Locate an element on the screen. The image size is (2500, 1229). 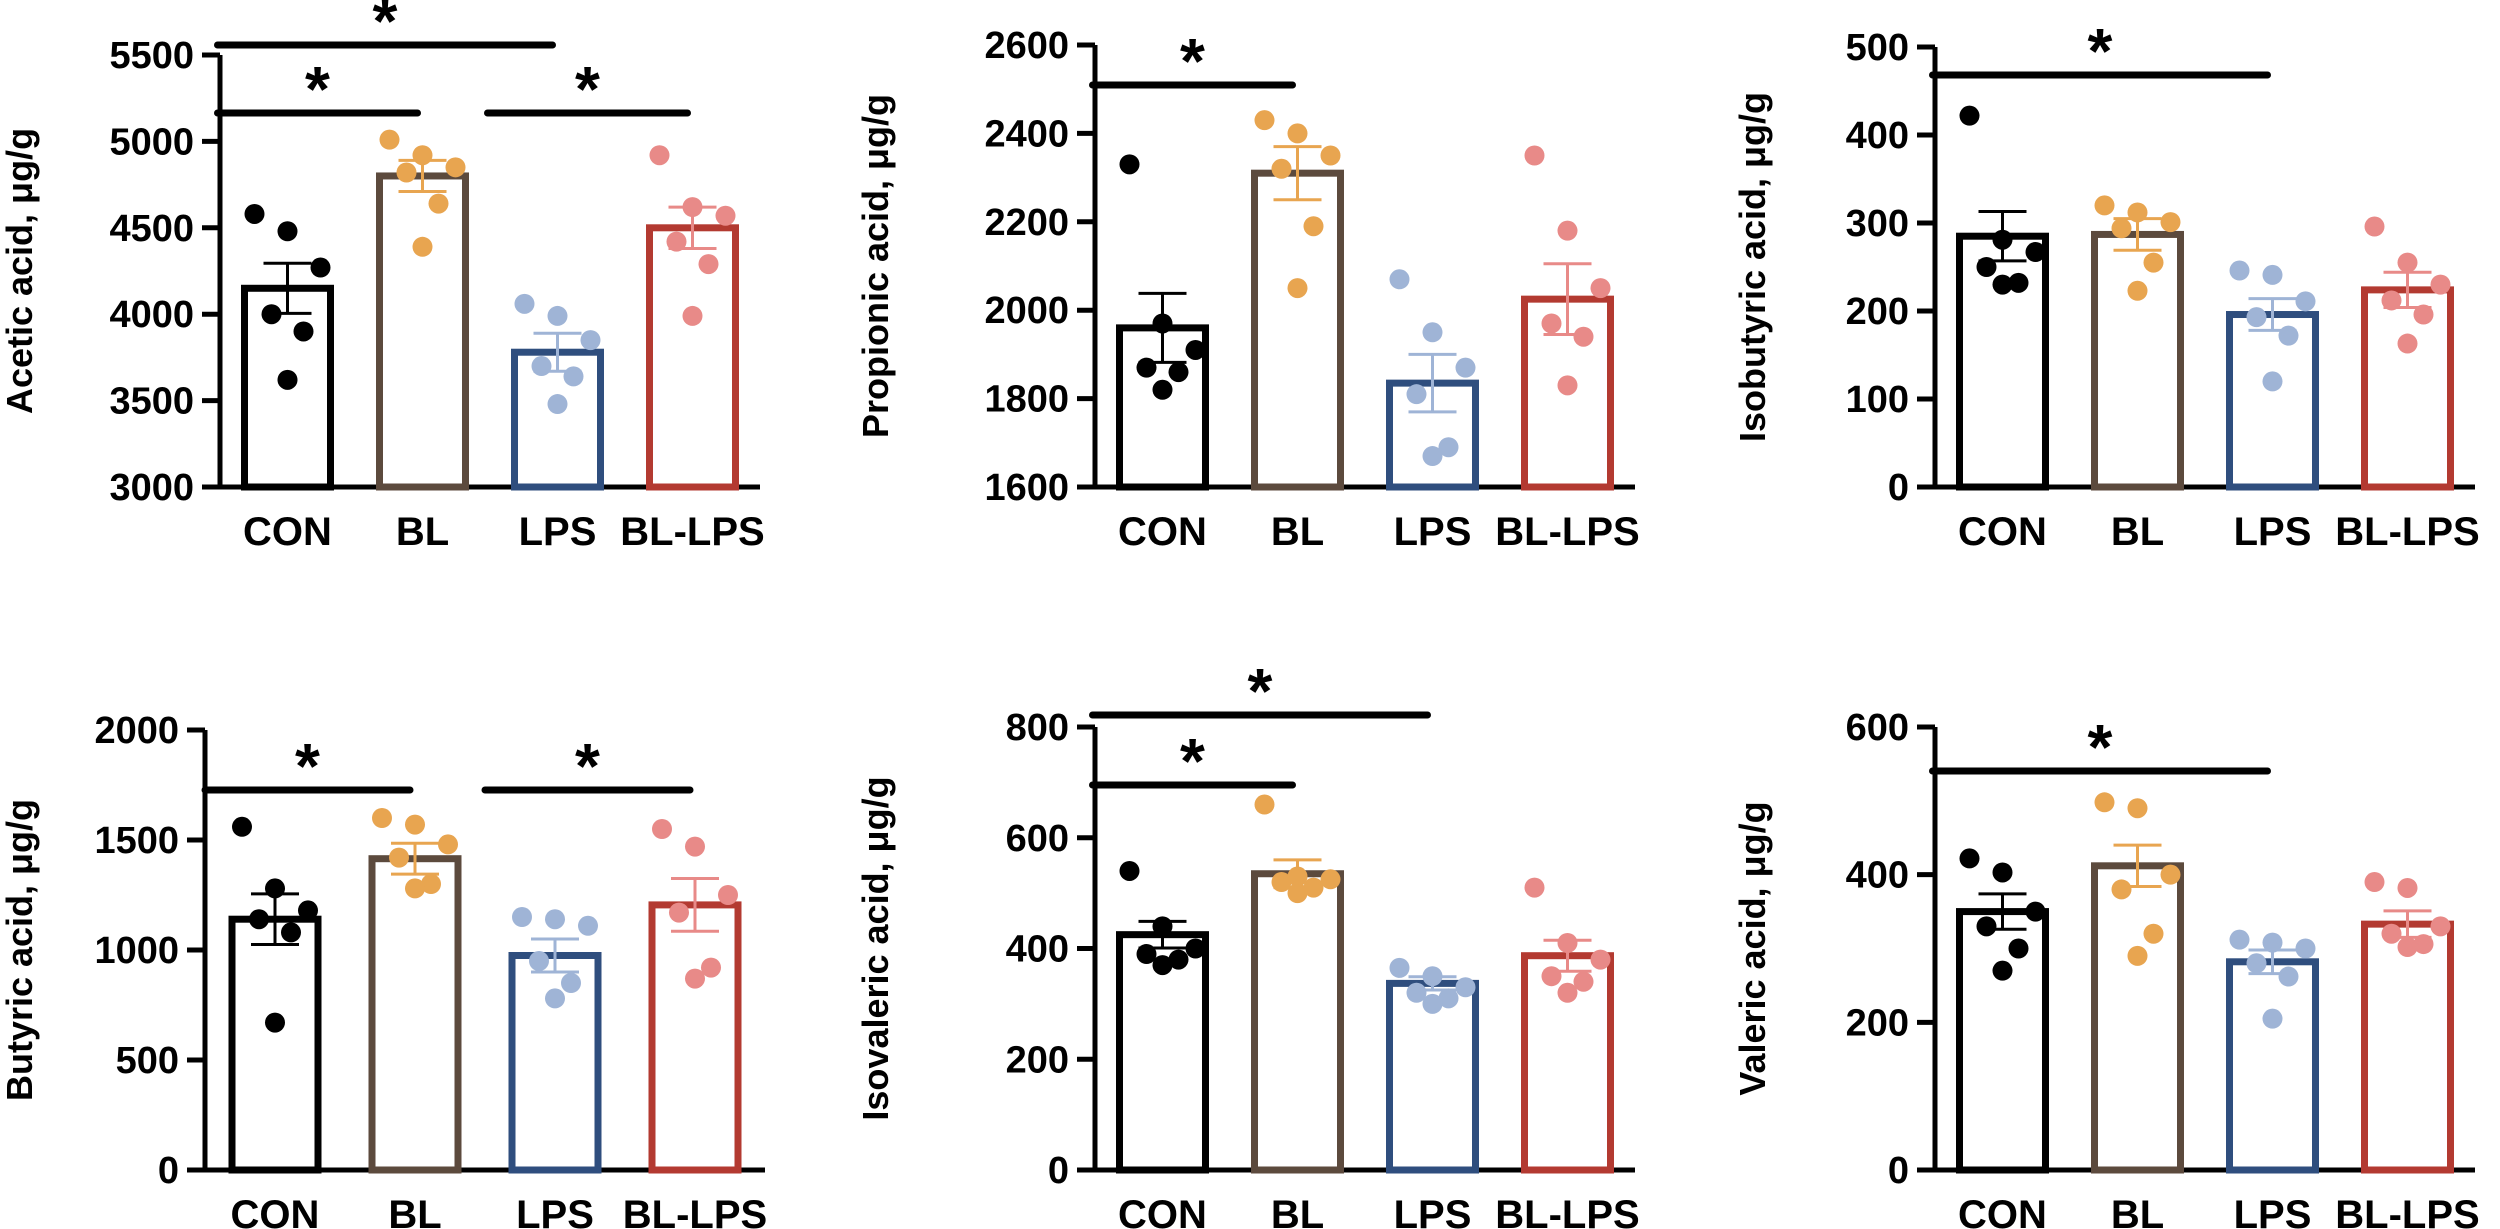
y-axis-title: Propionic acid, μg/g is located at coordinates (875, 266).